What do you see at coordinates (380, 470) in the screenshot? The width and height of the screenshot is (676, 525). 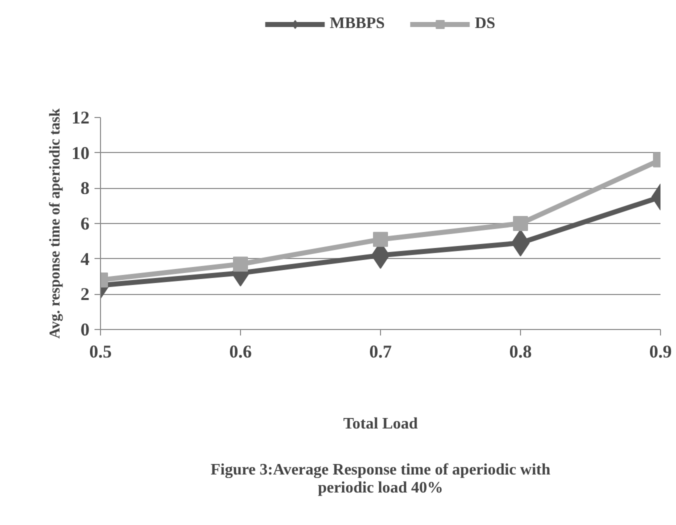 I see `caption: Figure 3:Average Response time of aperiodic with` at bounding box center [380, 470].